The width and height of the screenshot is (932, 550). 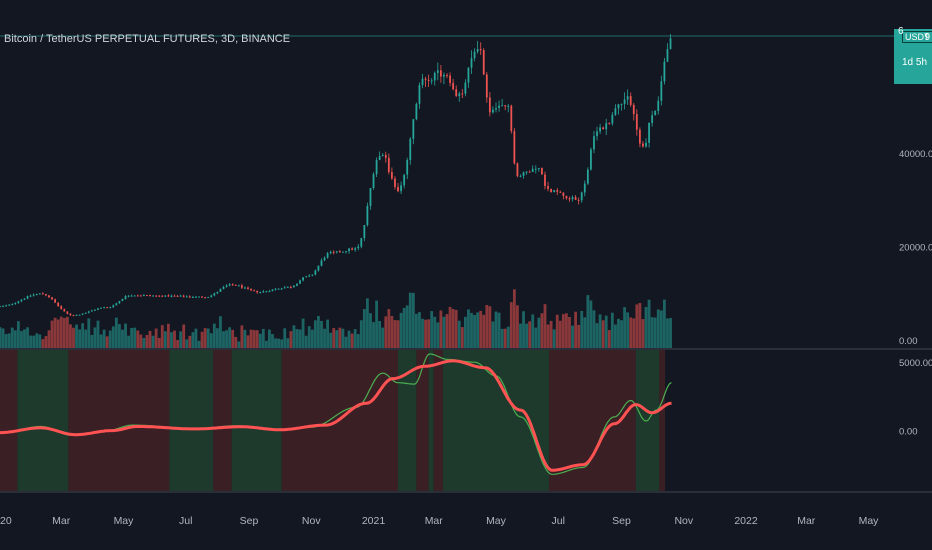 I want to click on trend-region-red, so click(x=222, y=421).